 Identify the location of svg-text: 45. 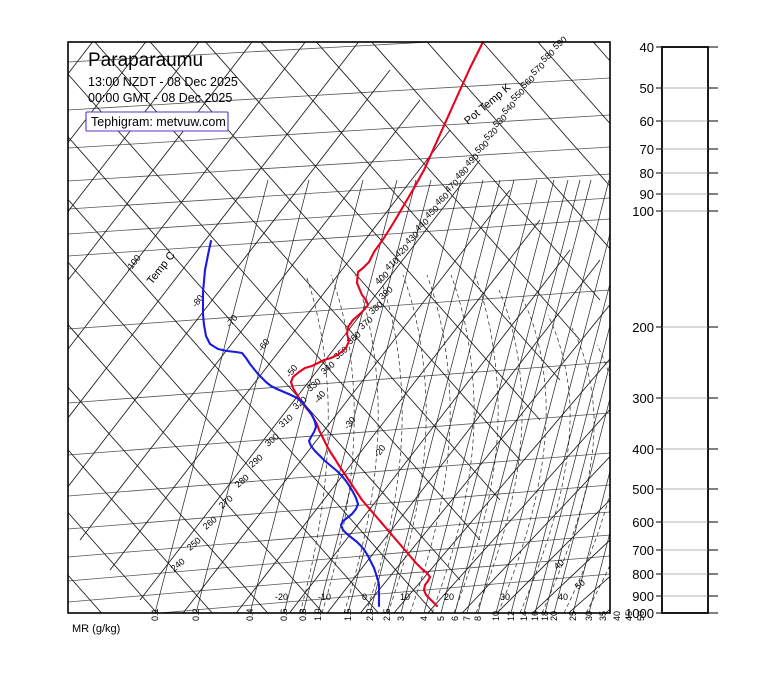
(629, 616).